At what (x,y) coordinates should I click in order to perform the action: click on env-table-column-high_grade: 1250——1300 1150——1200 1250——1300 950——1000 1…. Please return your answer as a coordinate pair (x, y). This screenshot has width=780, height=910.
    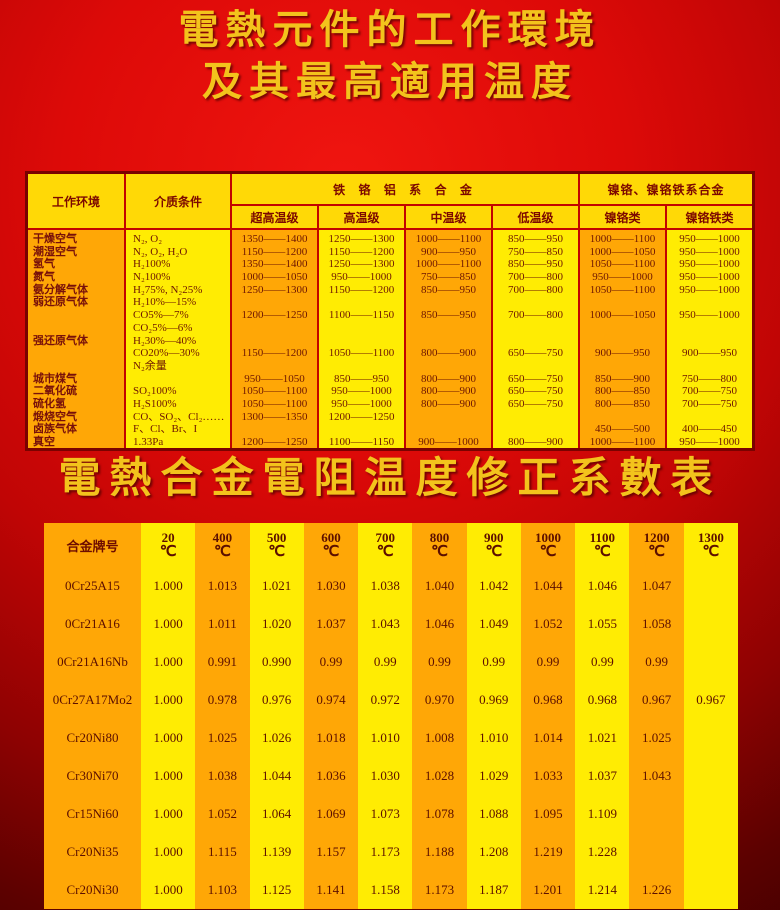
    Looking at the image, I should click on (361, 339).